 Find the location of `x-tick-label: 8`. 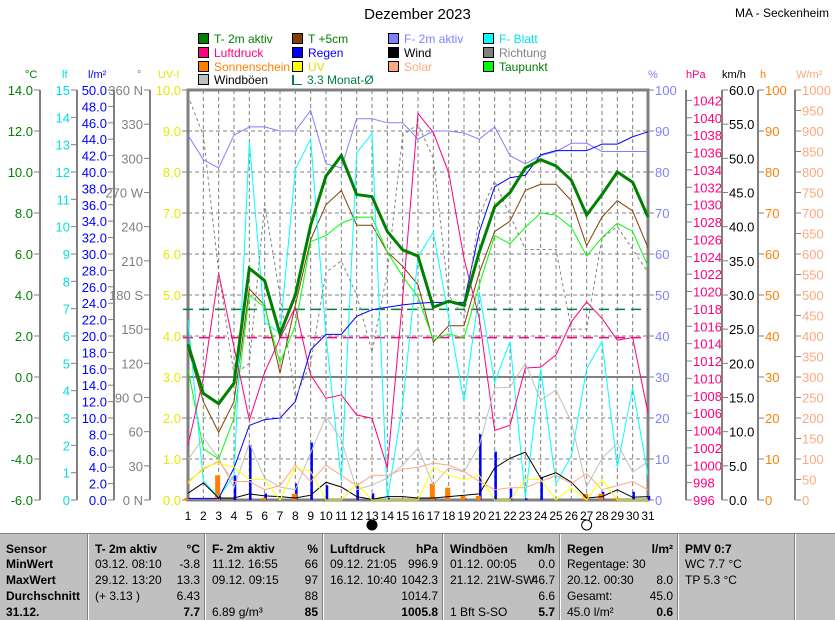

x-tick-label: 8 is located at coordinates (295, 516).